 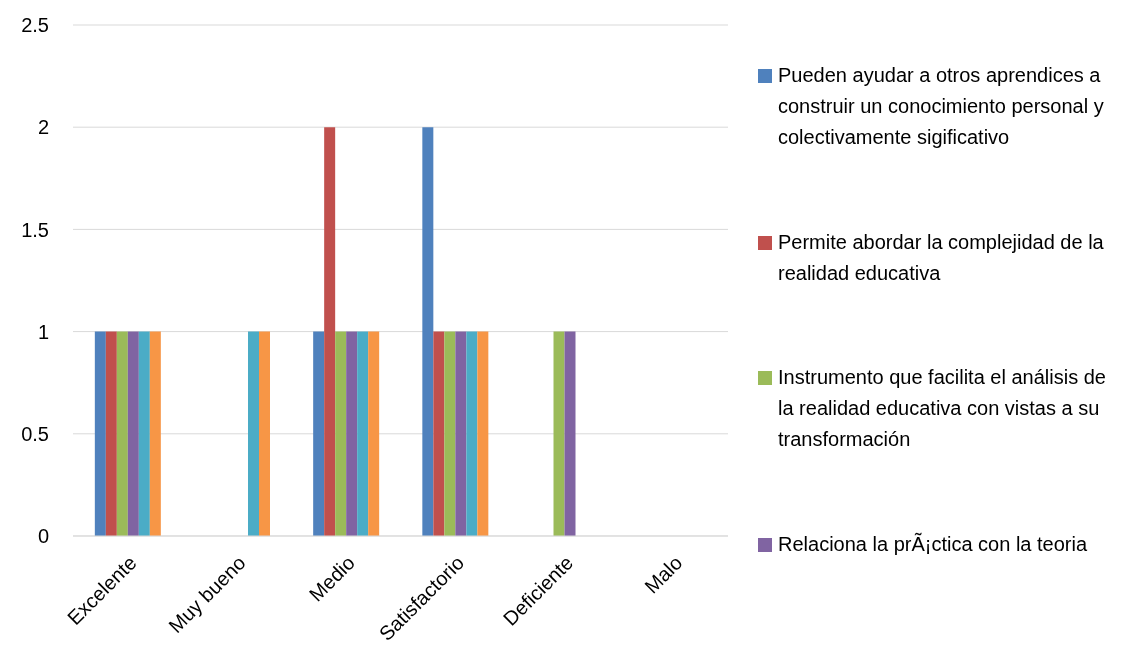 What do you see at coordinates (933, 544) in the screenshot?
I see `legend-label: Relaciona la prÃ¡ctica con la teoria` at bounding box center [933, 544].